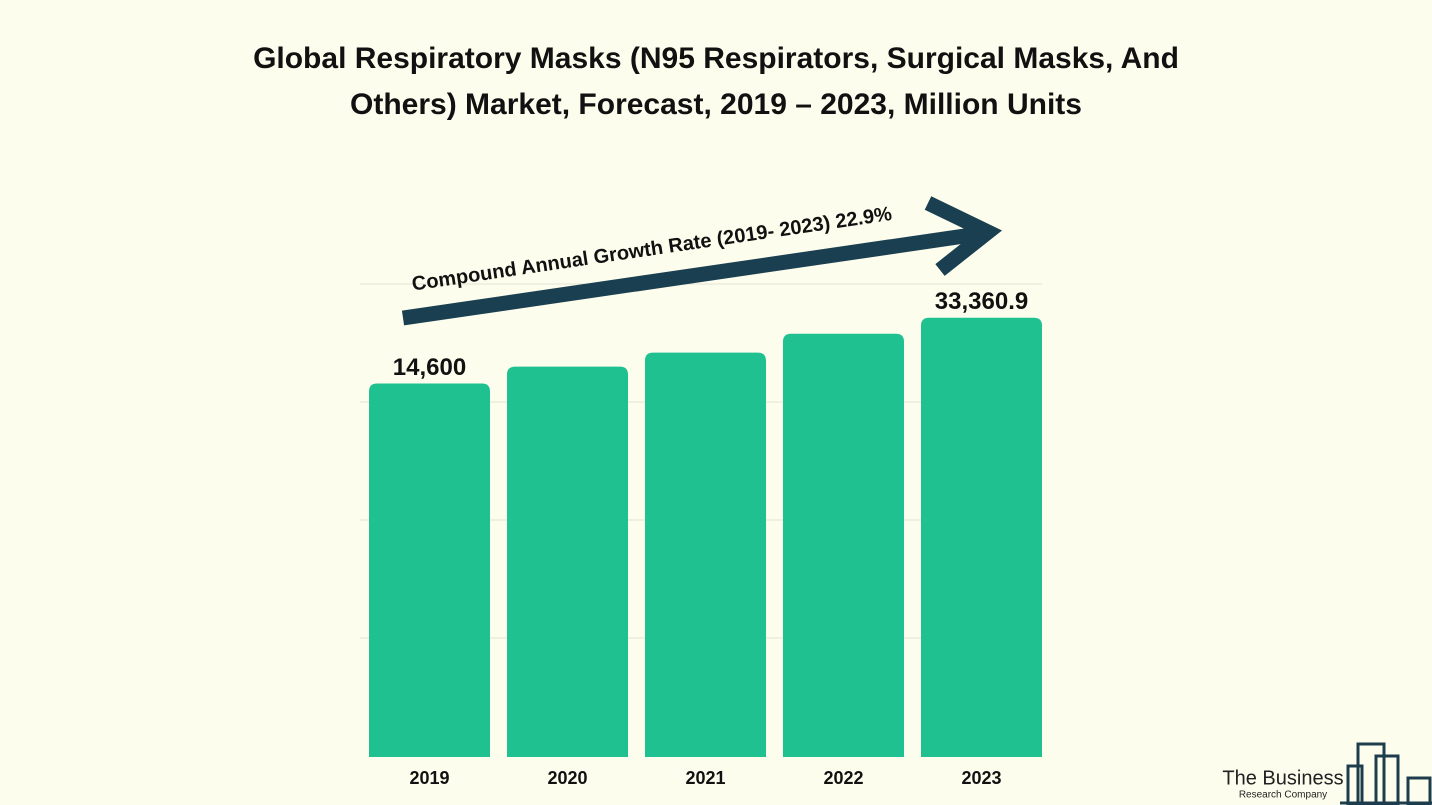  I want to click on x-tick-label: 2020, so click(567, 778).